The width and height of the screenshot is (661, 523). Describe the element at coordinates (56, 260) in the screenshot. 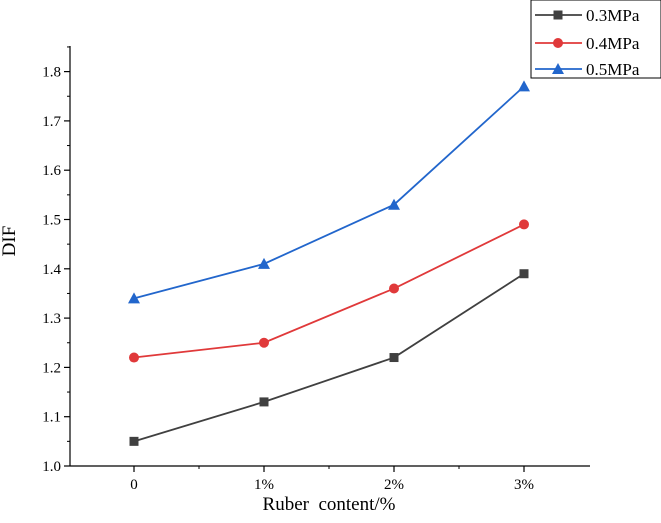

I see `y-ticks: 1.0 1.1 1.2 1.3 1.4 1.5 1.6 1.7 1.8` at that location.